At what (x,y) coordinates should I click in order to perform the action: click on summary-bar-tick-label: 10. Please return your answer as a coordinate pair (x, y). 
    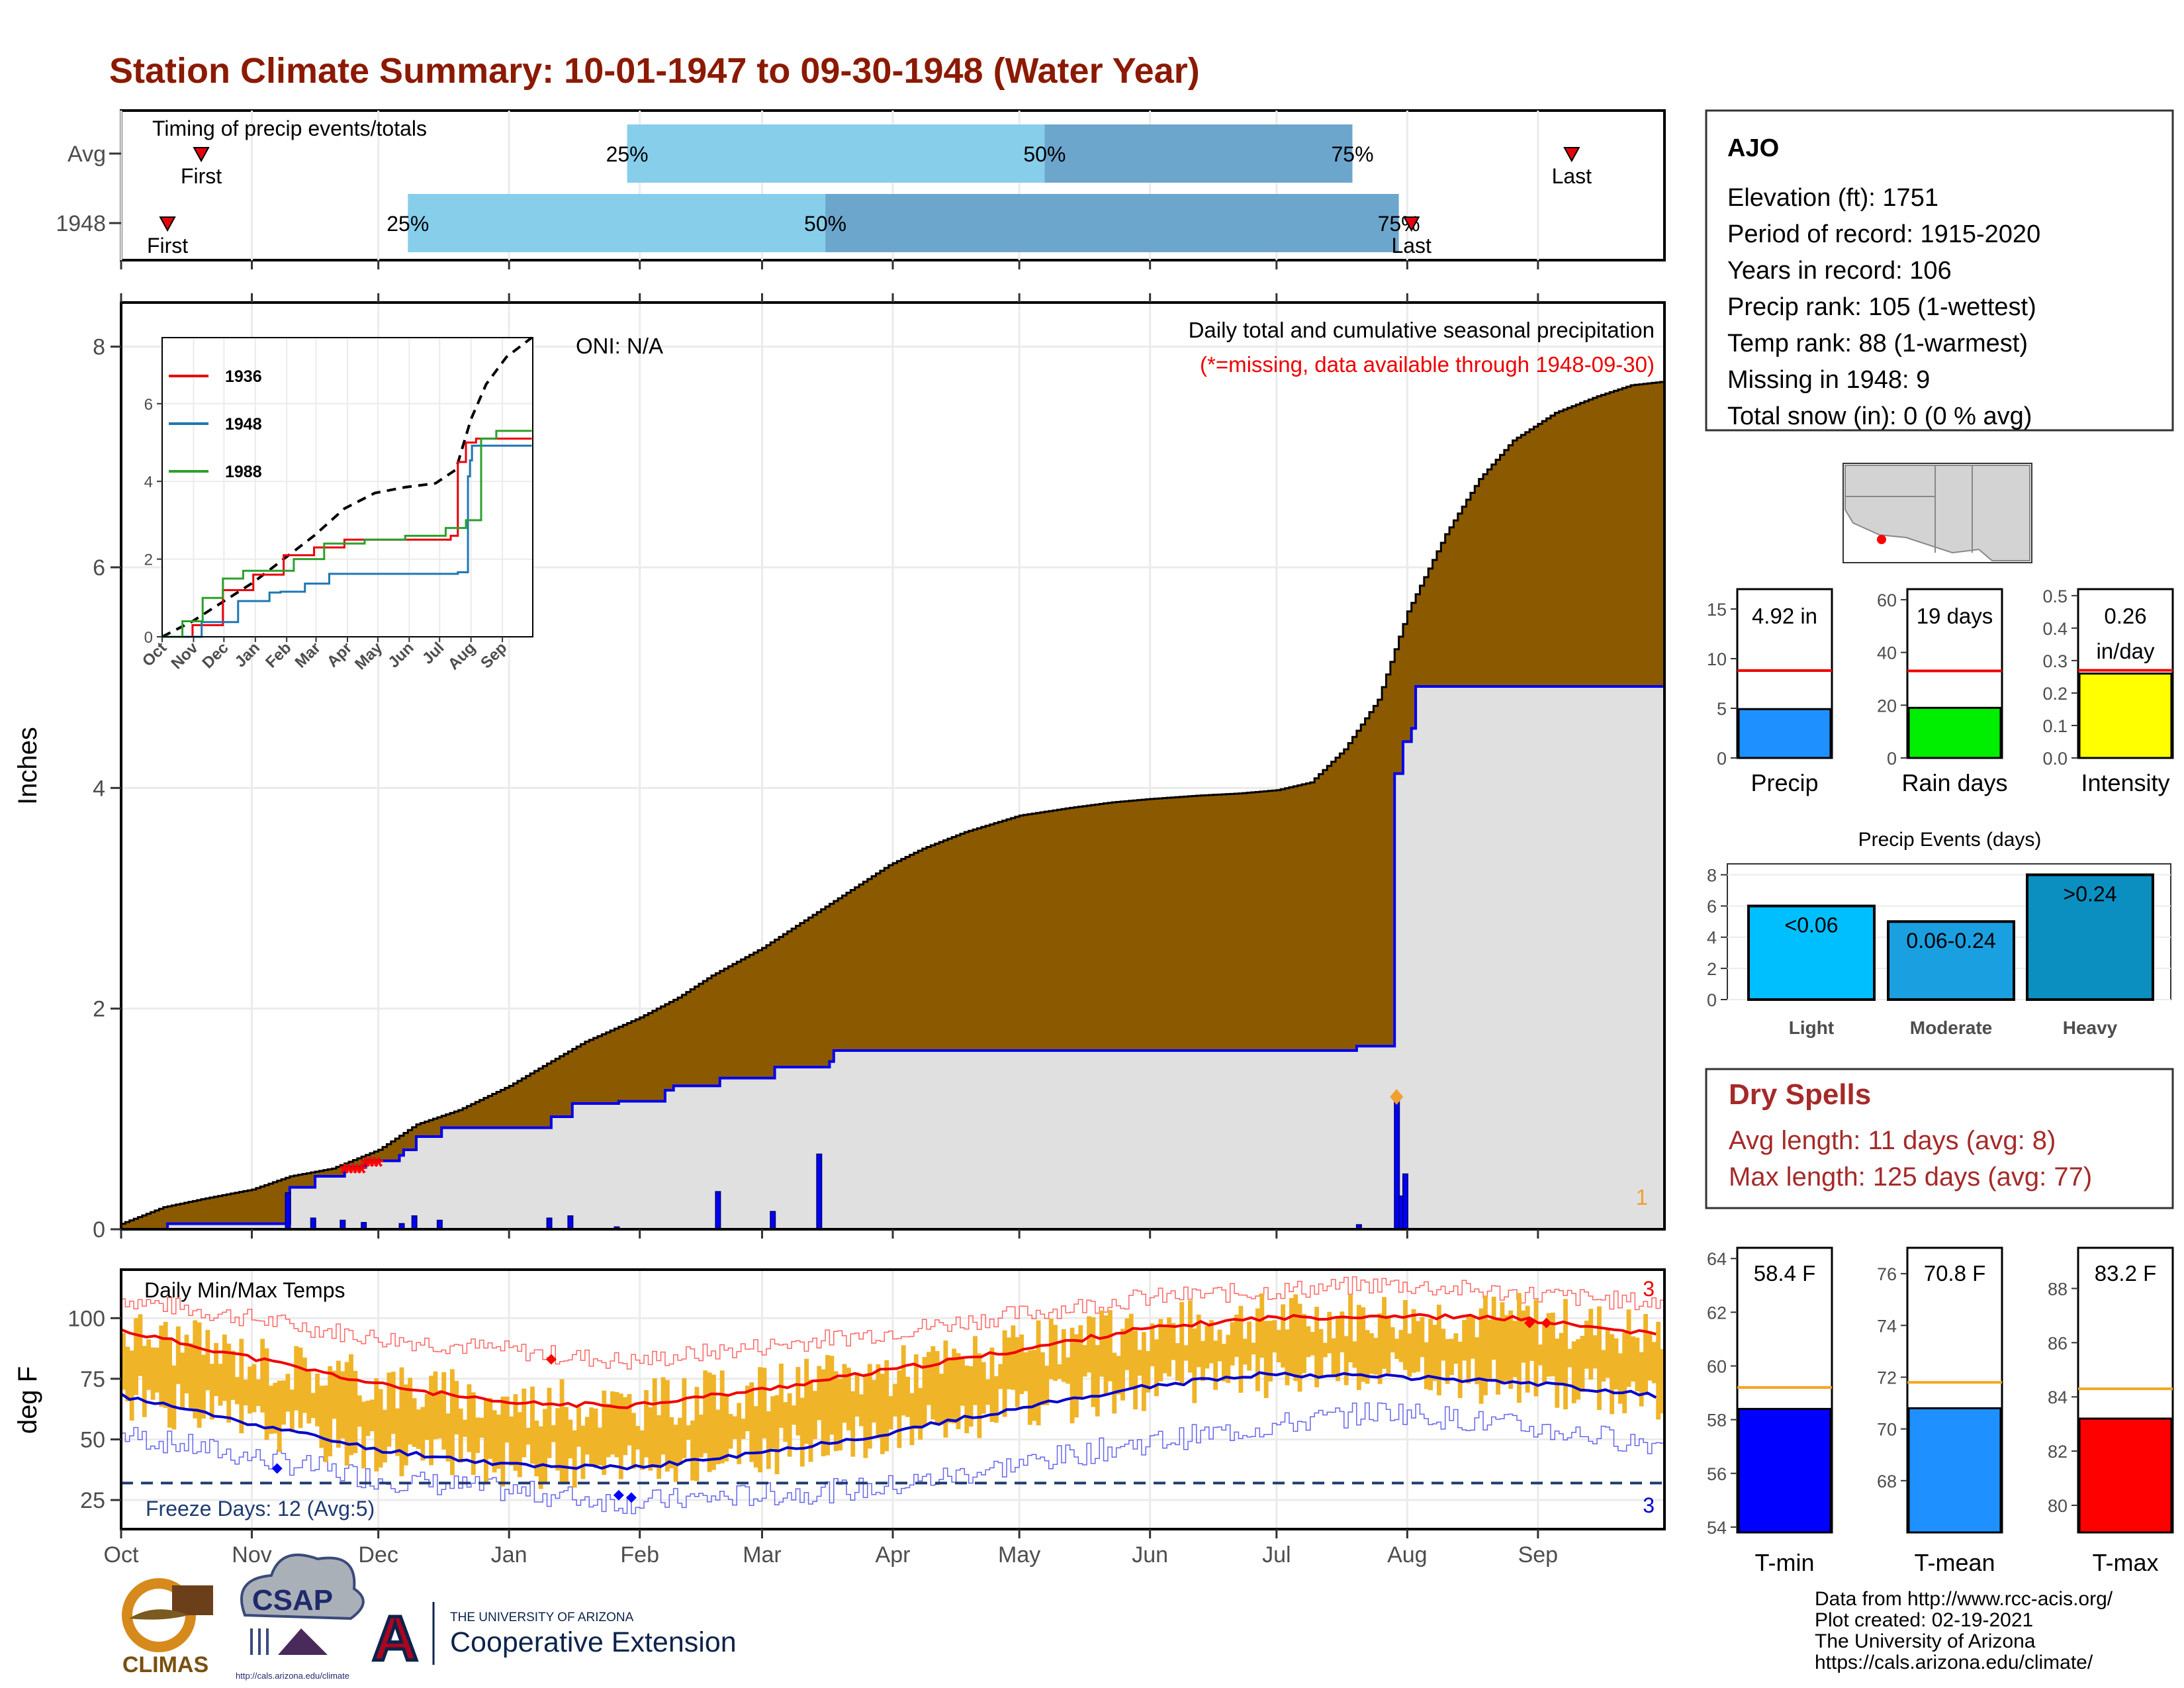
    Looking at the image, I should click on (1717, 659).